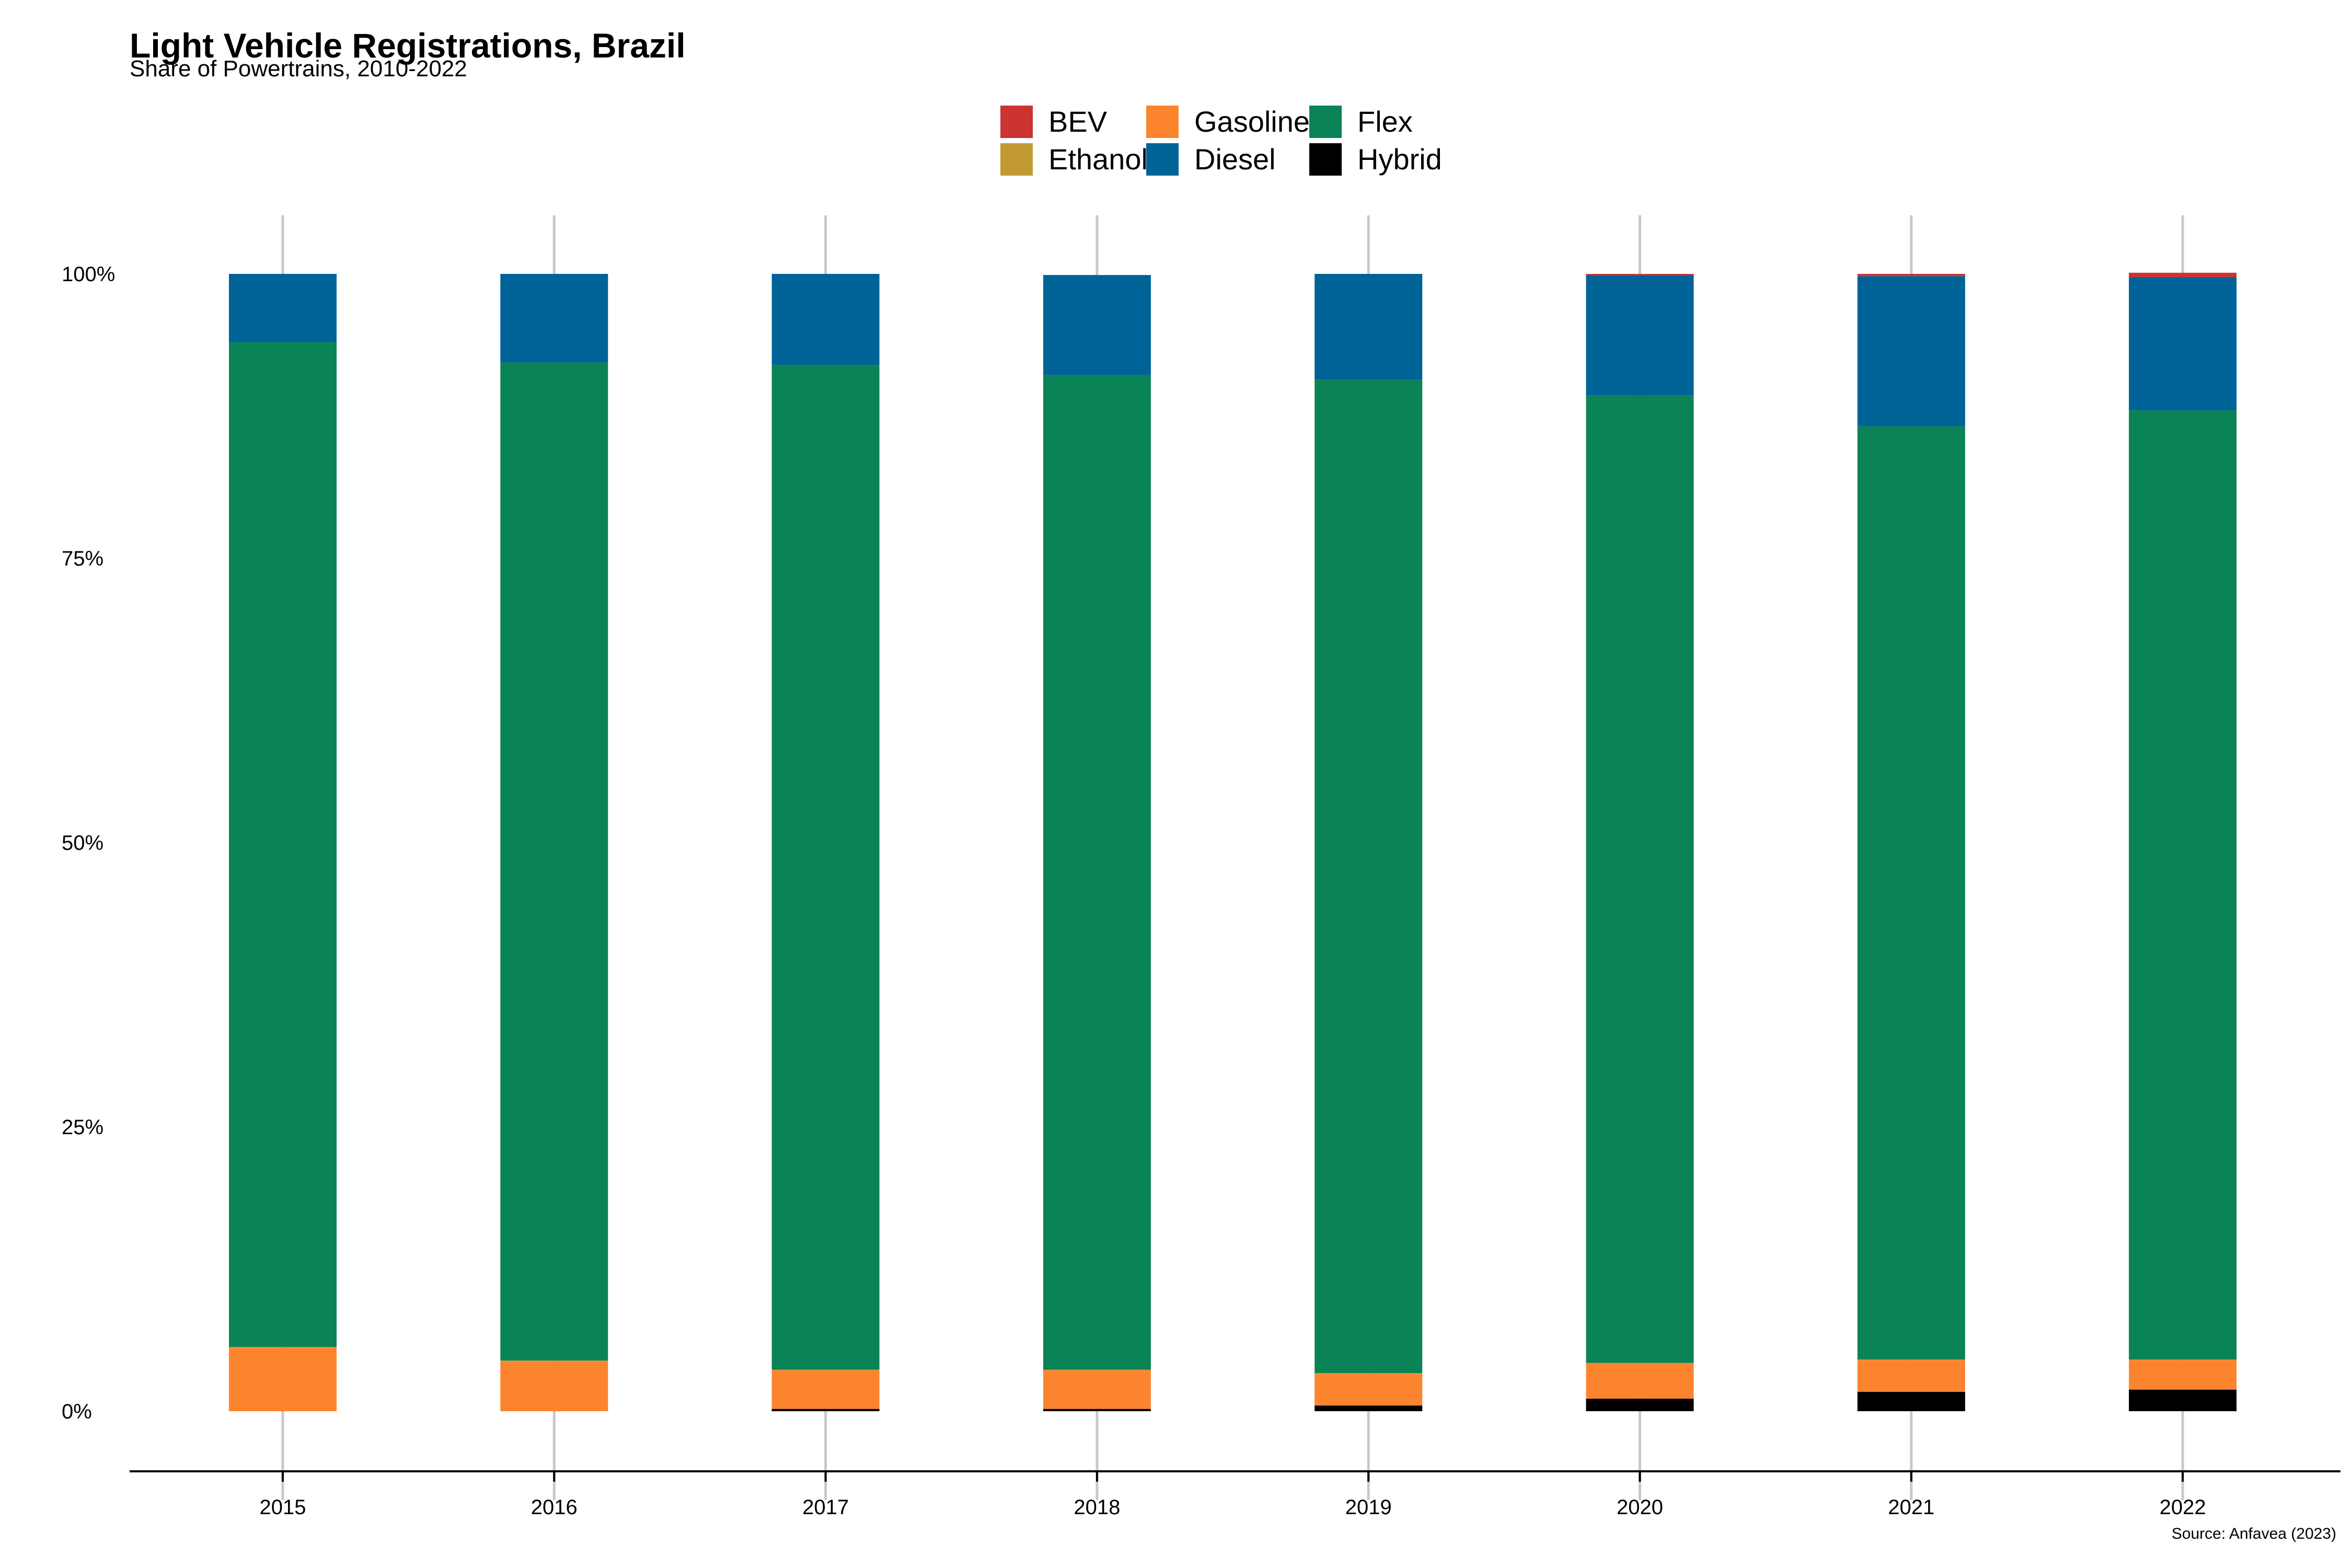  Describe the element at coordinates (82, 558) in the screenshot. I see `y-tick-label-75: 75%` at that location.